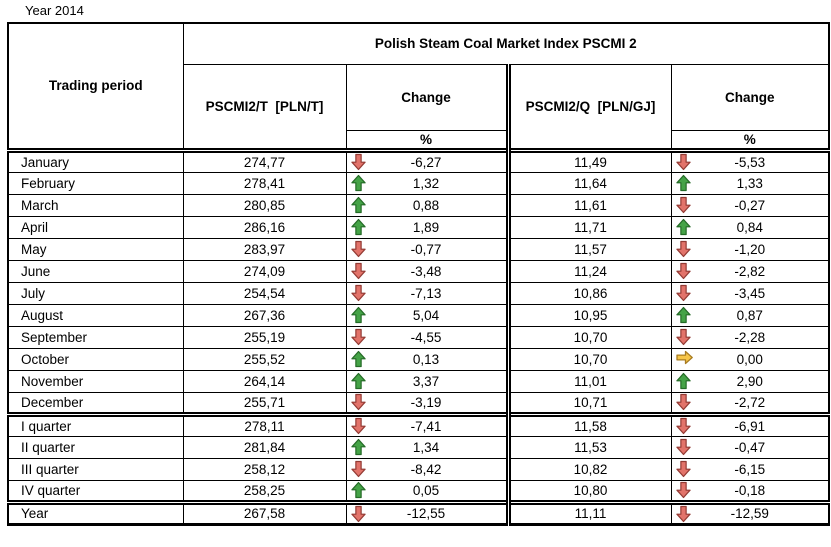 The image size is (831, 547). What do you see at coordinates (427, 315) in the screenshot?
I see `change-t-cell: 5,04` at bounding box center [427, 315].